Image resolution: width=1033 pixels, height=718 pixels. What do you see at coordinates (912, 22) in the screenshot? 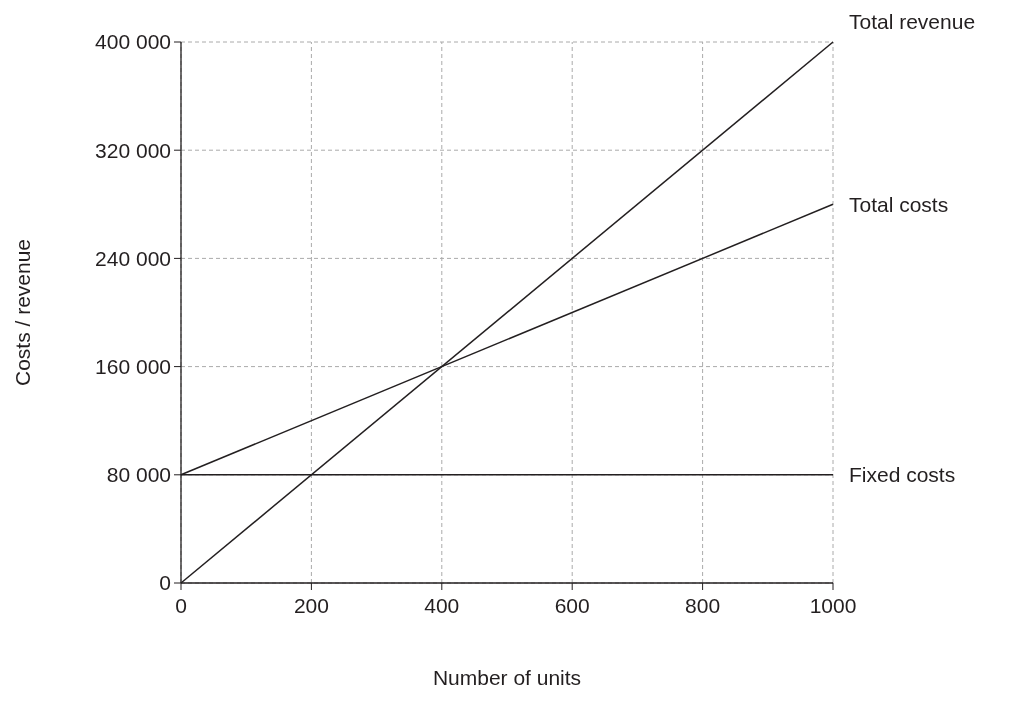
I see `series-label: Total revenue` at bounding box center [912, 22].